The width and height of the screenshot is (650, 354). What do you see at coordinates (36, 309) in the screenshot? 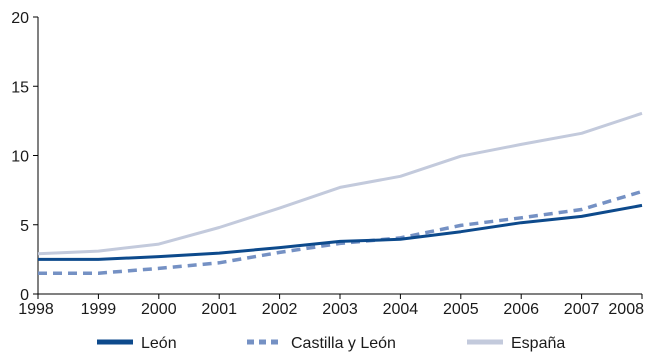
I see `x-tick-label: 1998` at bounding box center [36, 309].